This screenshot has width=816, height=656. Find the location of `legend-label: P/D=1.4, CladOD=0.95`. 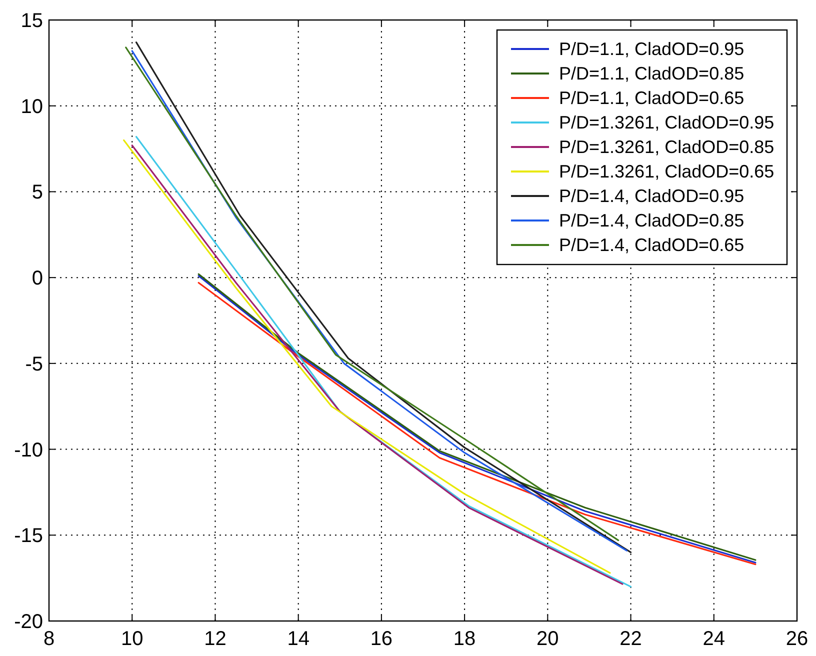

legend-label: P/D=1.4, CladOD=0.95 is located at coordinates (651, 196).